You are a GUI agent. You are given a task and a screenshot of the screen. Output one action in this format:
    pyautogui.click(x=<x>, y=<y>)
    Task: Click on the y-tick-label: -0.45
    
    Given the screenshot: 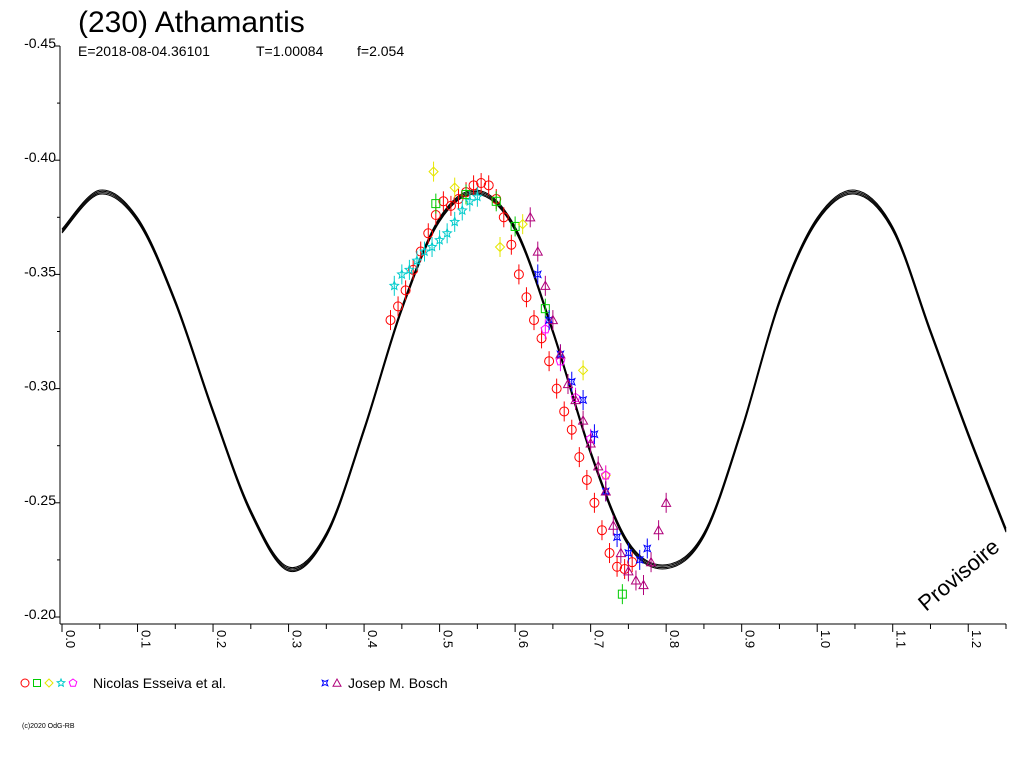 What is the action you would take?
    pyautogui.click(x=40, y=43)
    